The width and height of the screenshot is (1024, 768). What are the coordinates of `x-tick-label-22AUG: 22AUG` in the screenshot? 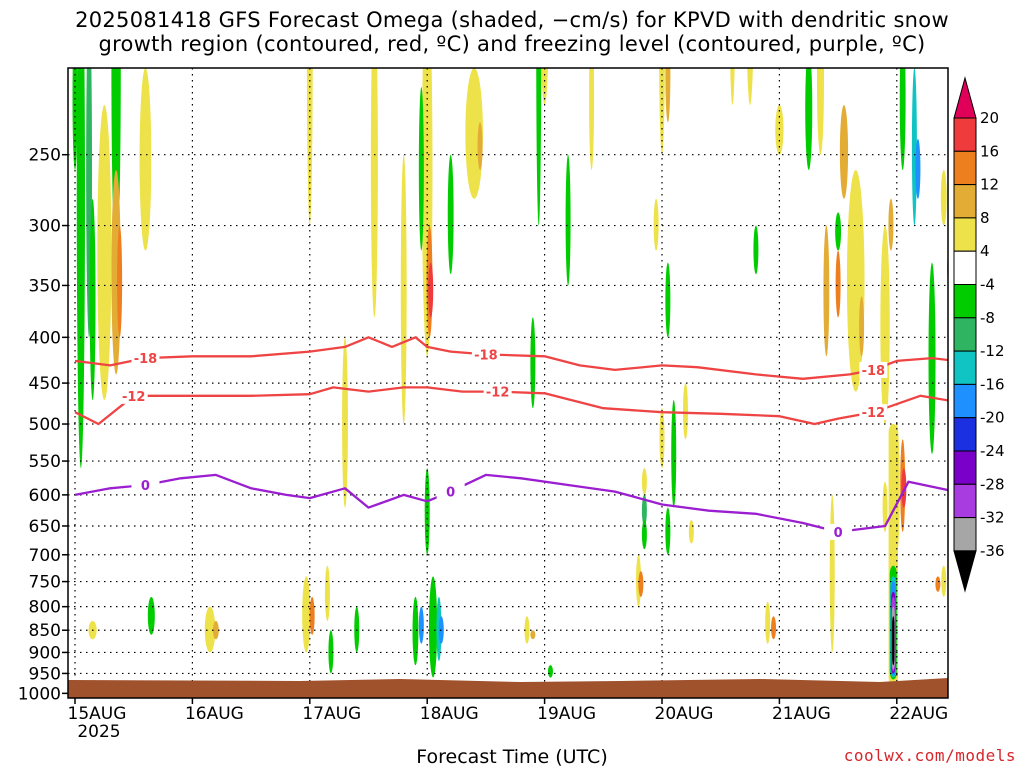 It's located at (918, 714).